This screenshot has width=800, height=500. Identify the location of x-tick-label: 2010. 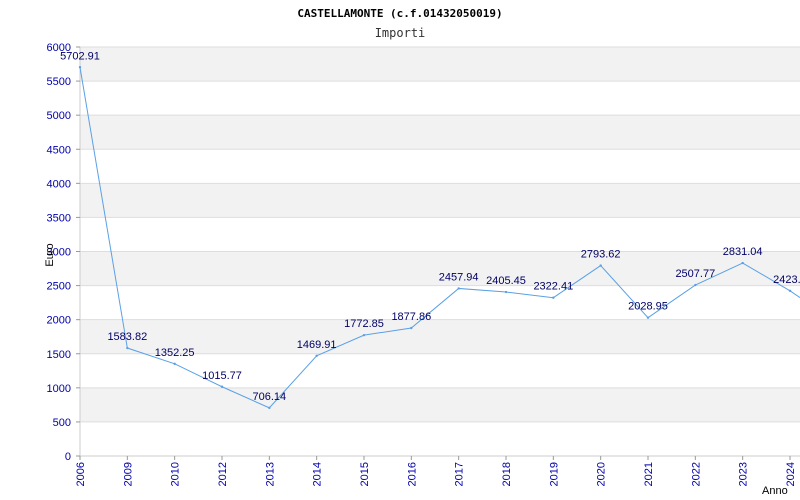
(176, 474).